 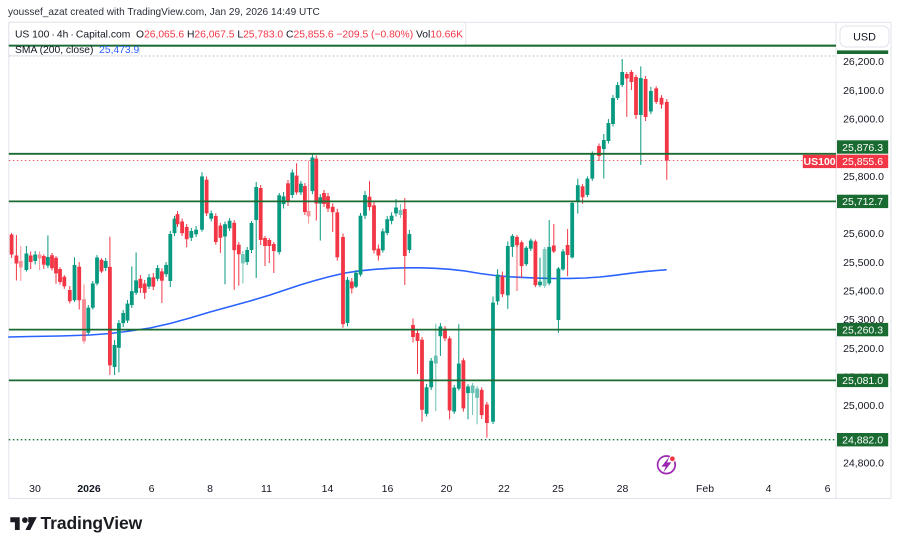 What do you see at coordinates (862, 381) in the screenshot?
I see `svg-text: 25,081.0` at bounding box center [862, 381].